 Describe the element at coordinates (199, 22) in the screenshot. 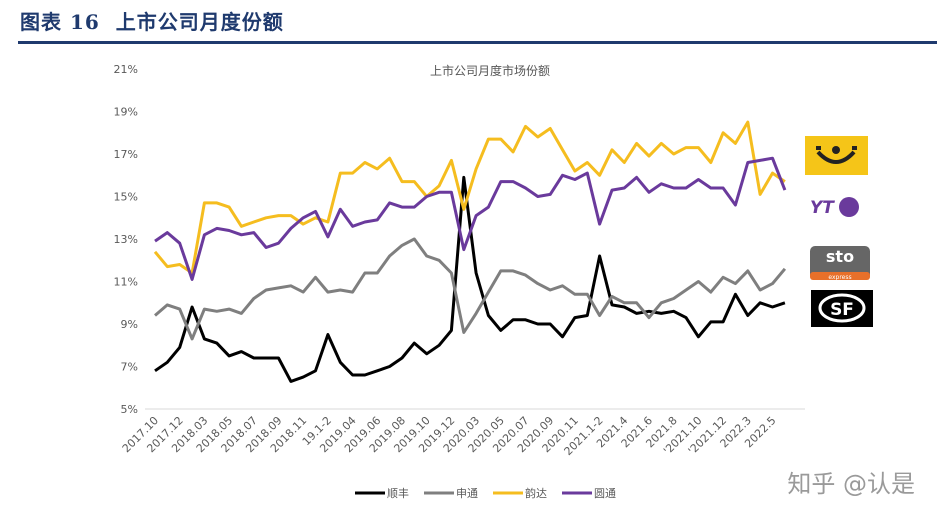

I see `figure-title: 上市公司月度份额` at that location.